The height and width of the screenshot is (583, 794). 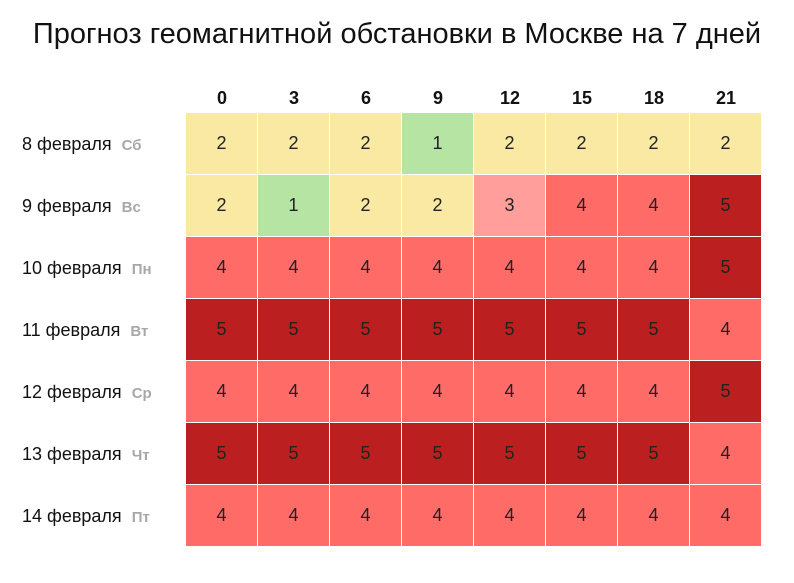 I want to click on row-date: 14 февраля, so click(x=72, y=516).